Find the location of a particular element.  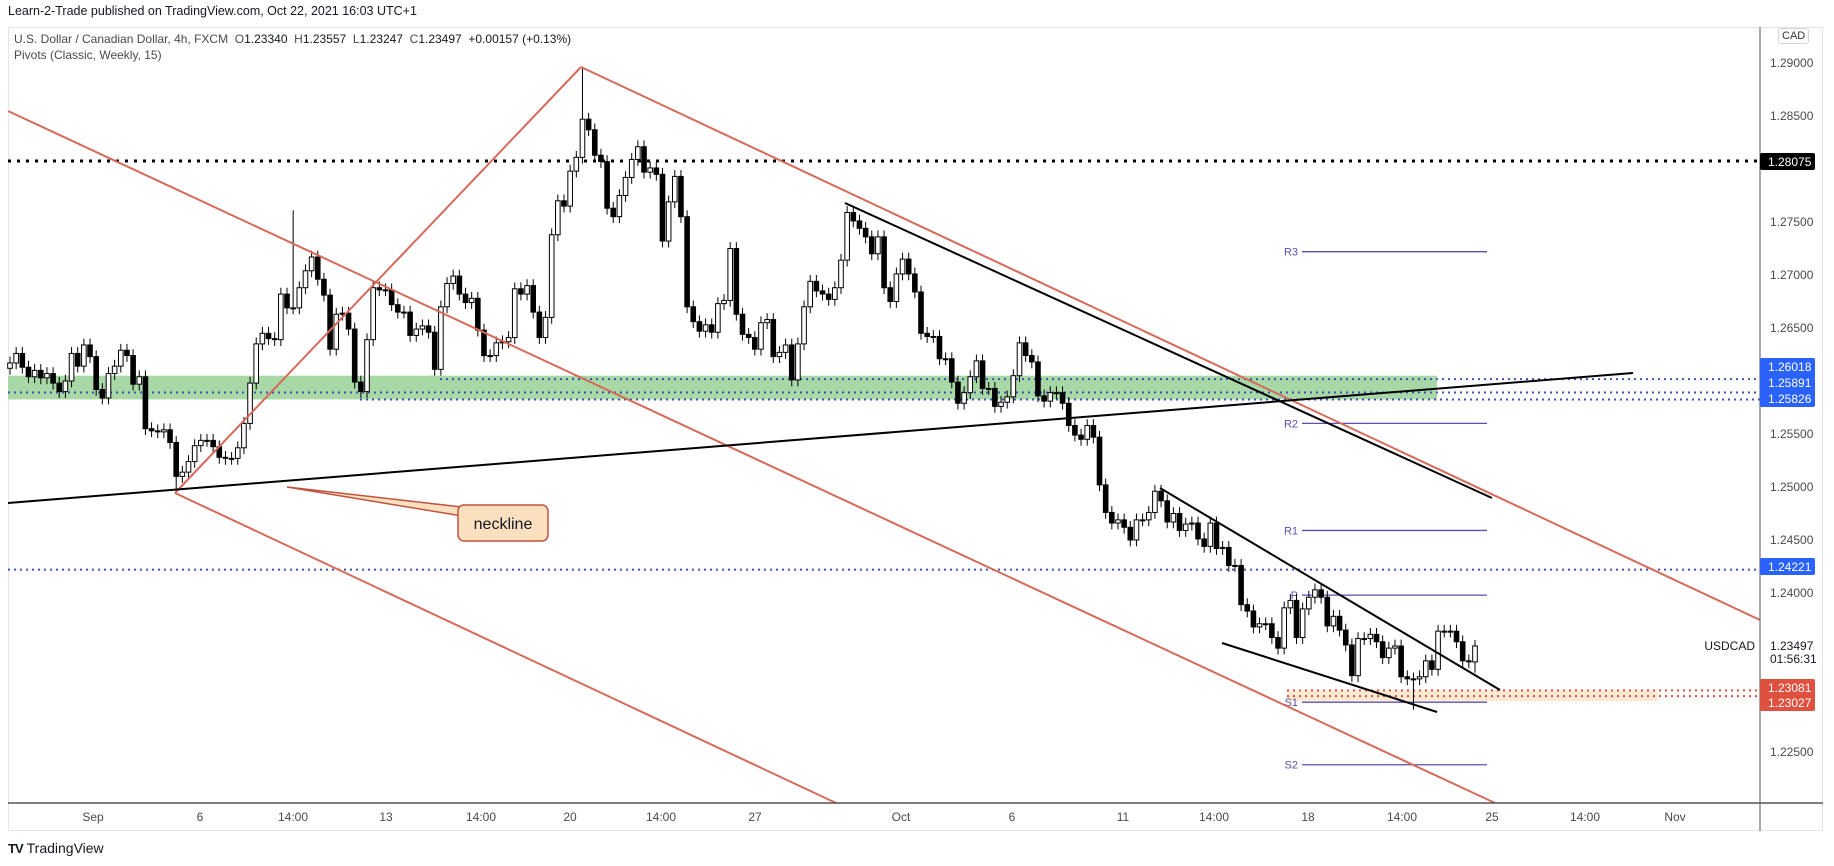

wedge-lower-line is located at coordinates (1329, 677).